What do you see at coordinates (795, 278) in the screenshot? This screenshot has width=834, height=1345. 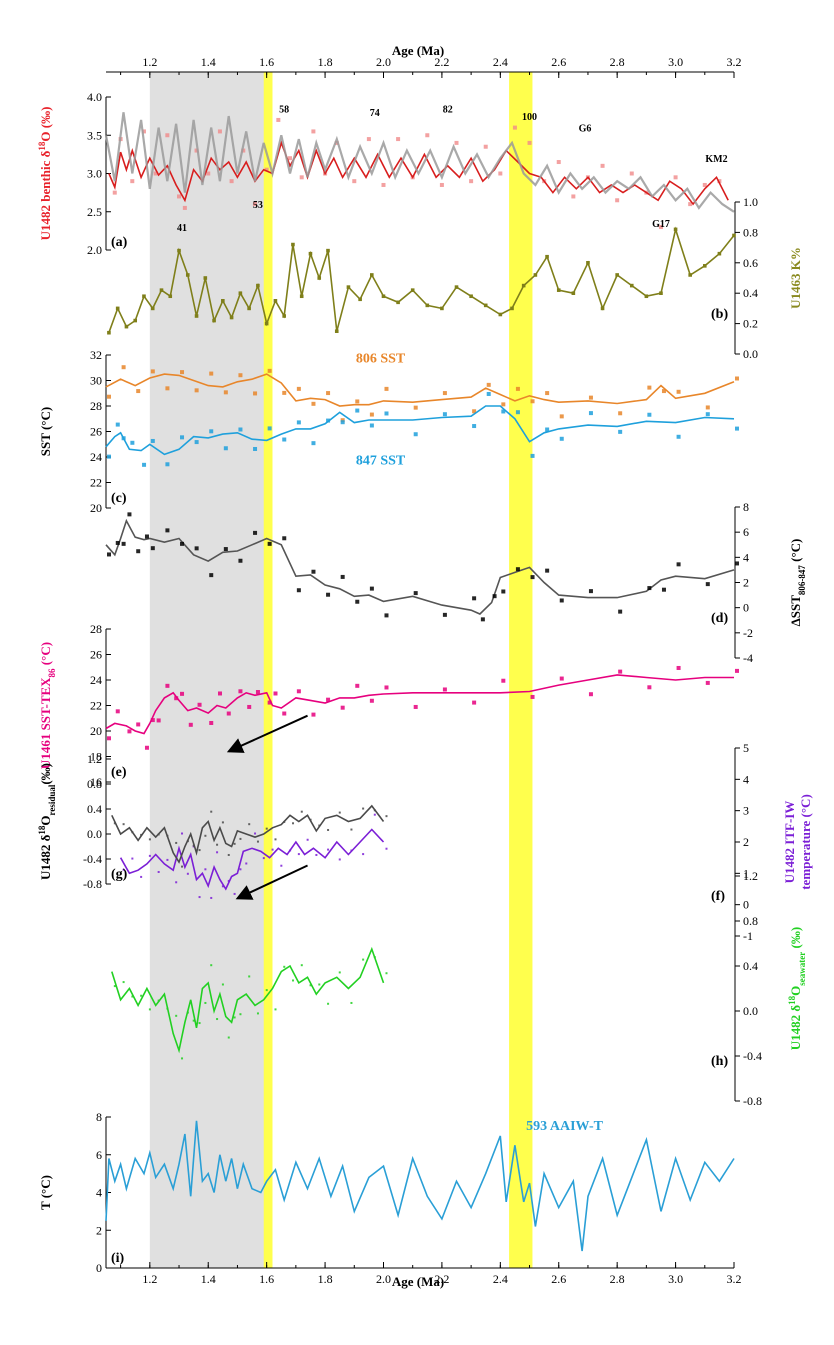 I see `y-axis-title: U1463 K%` at bounding box center [795, 278].